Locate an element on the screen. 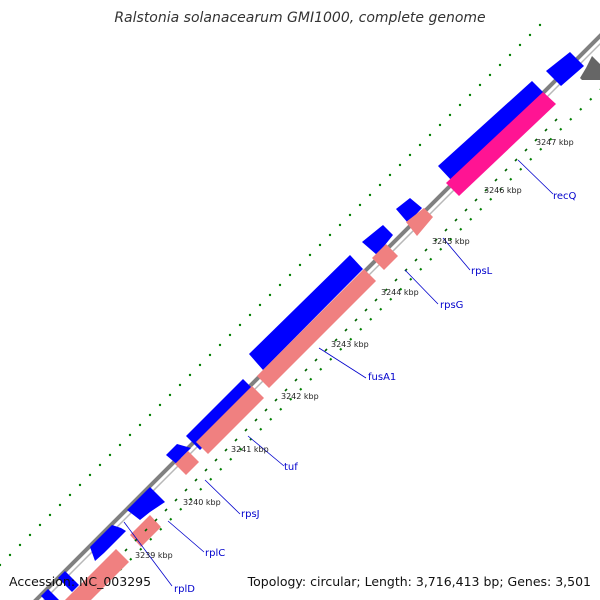 This screenshot has width=600, height=600. gene-label-fusA1: fusA1 is located at coordinates (382, 377).